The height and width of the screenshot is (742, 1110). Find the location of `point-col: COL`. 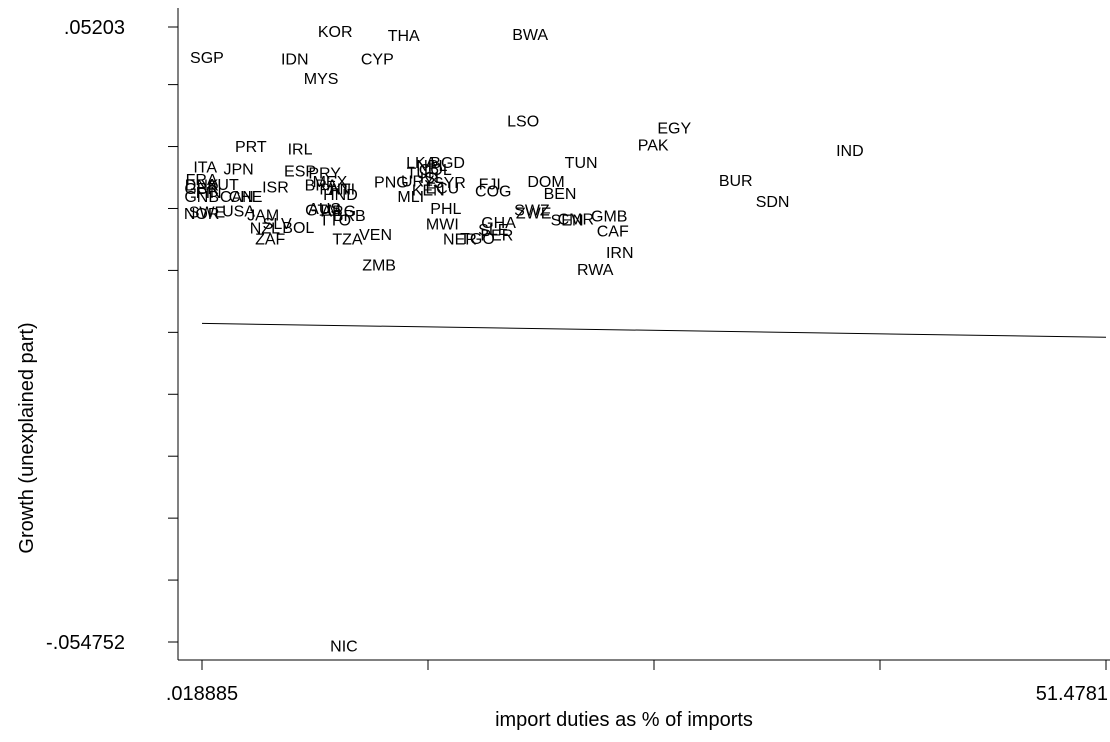

point-col: COL is located at coordinates (435, 170).